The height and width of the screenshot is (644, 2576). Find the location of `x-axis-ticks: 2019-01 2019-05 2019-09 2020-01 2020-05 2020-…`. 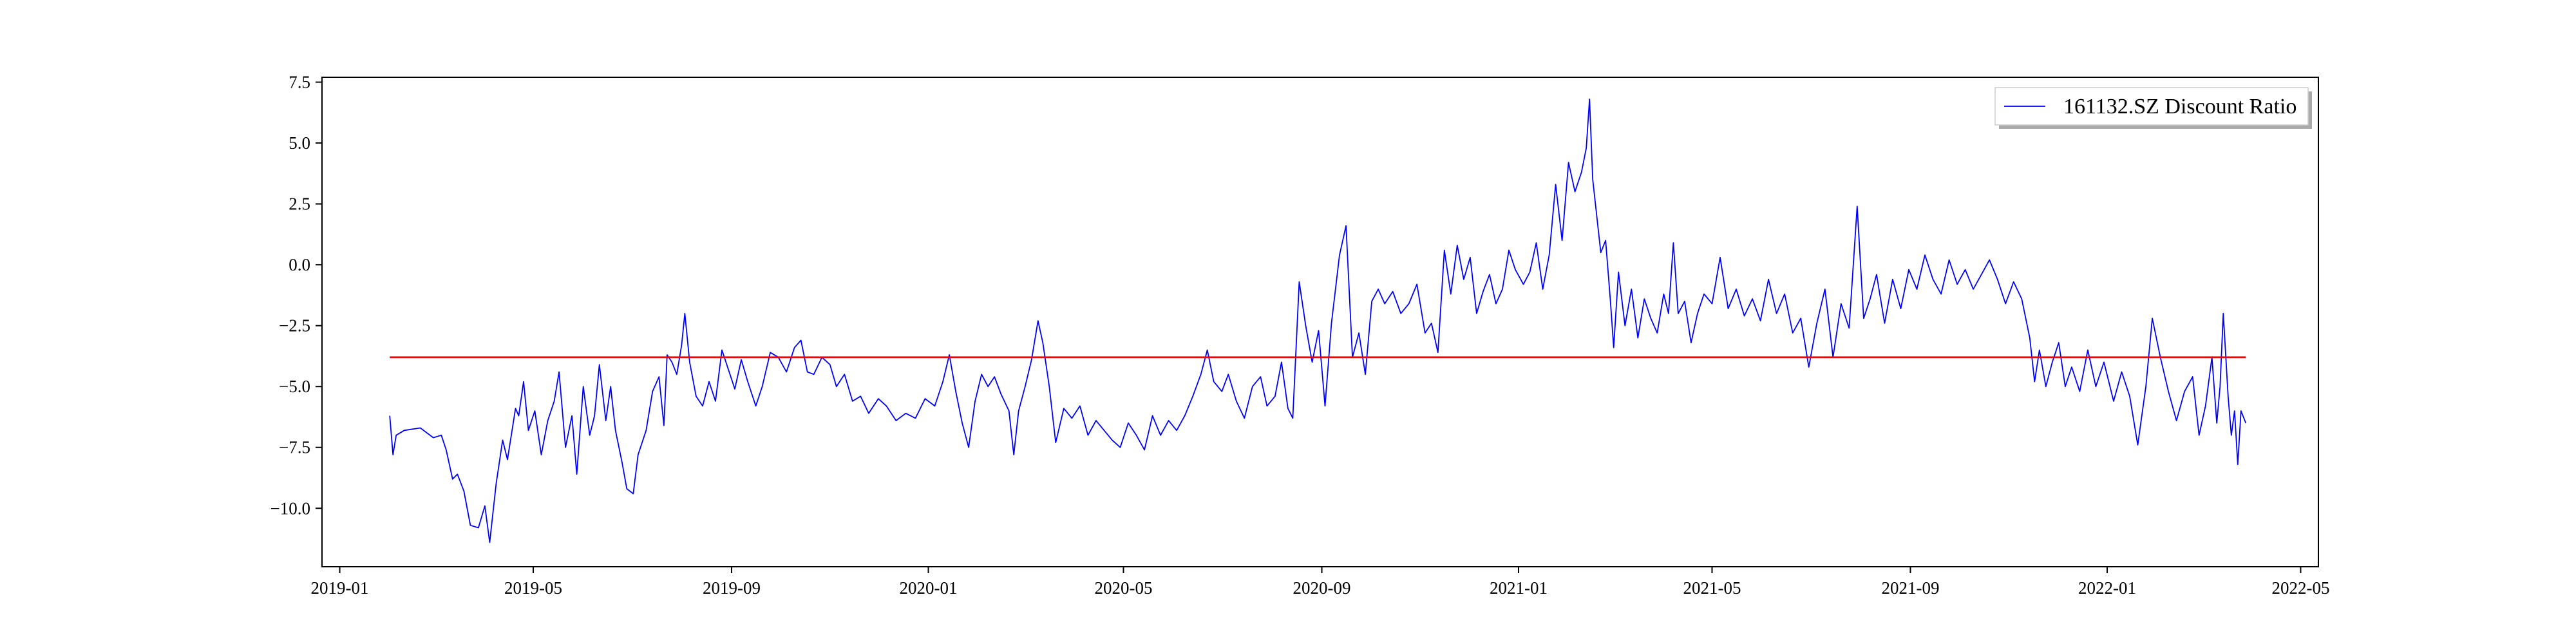

x-axis-ticks: 2019-01 2019-05 2019-09 2020-01 2020-05 2020-… is located at coordinates (1320, 582).